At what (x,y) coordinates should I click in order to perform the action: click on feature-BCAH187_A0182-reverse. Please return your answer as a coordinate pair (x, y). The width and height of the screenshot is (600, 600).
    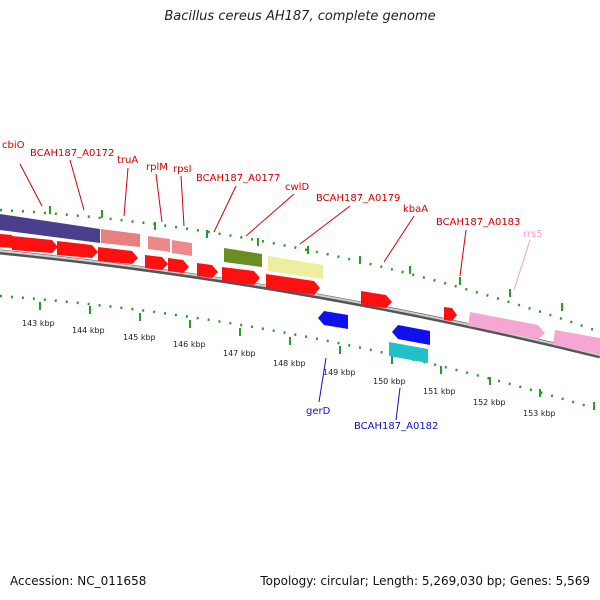
    Looking at the image, I should click on (411, 335).